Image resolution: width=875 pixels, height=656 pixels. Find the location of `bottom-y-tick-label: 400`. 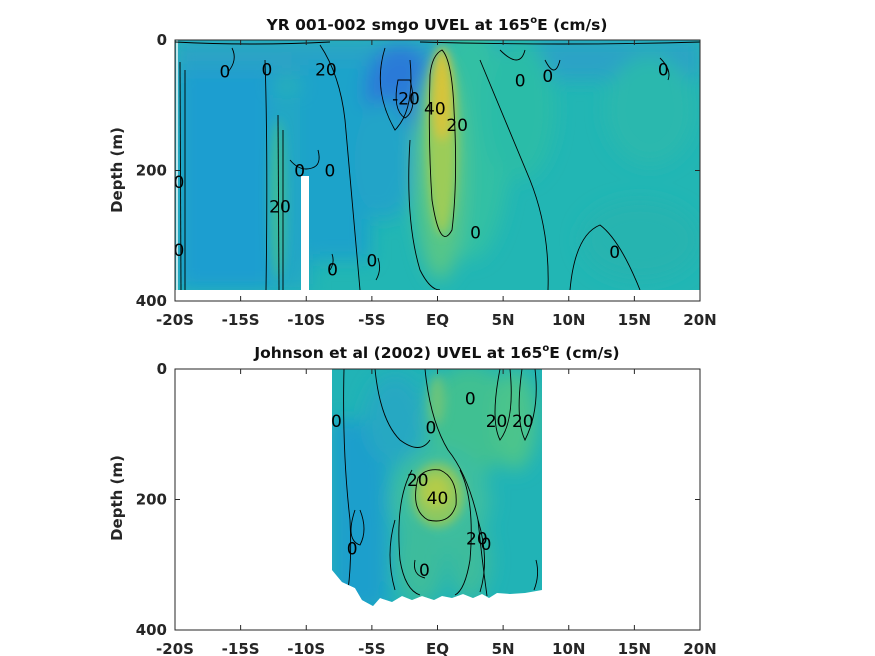

bottom-y-tick-label: 400 is located at coordinates (151, 630).